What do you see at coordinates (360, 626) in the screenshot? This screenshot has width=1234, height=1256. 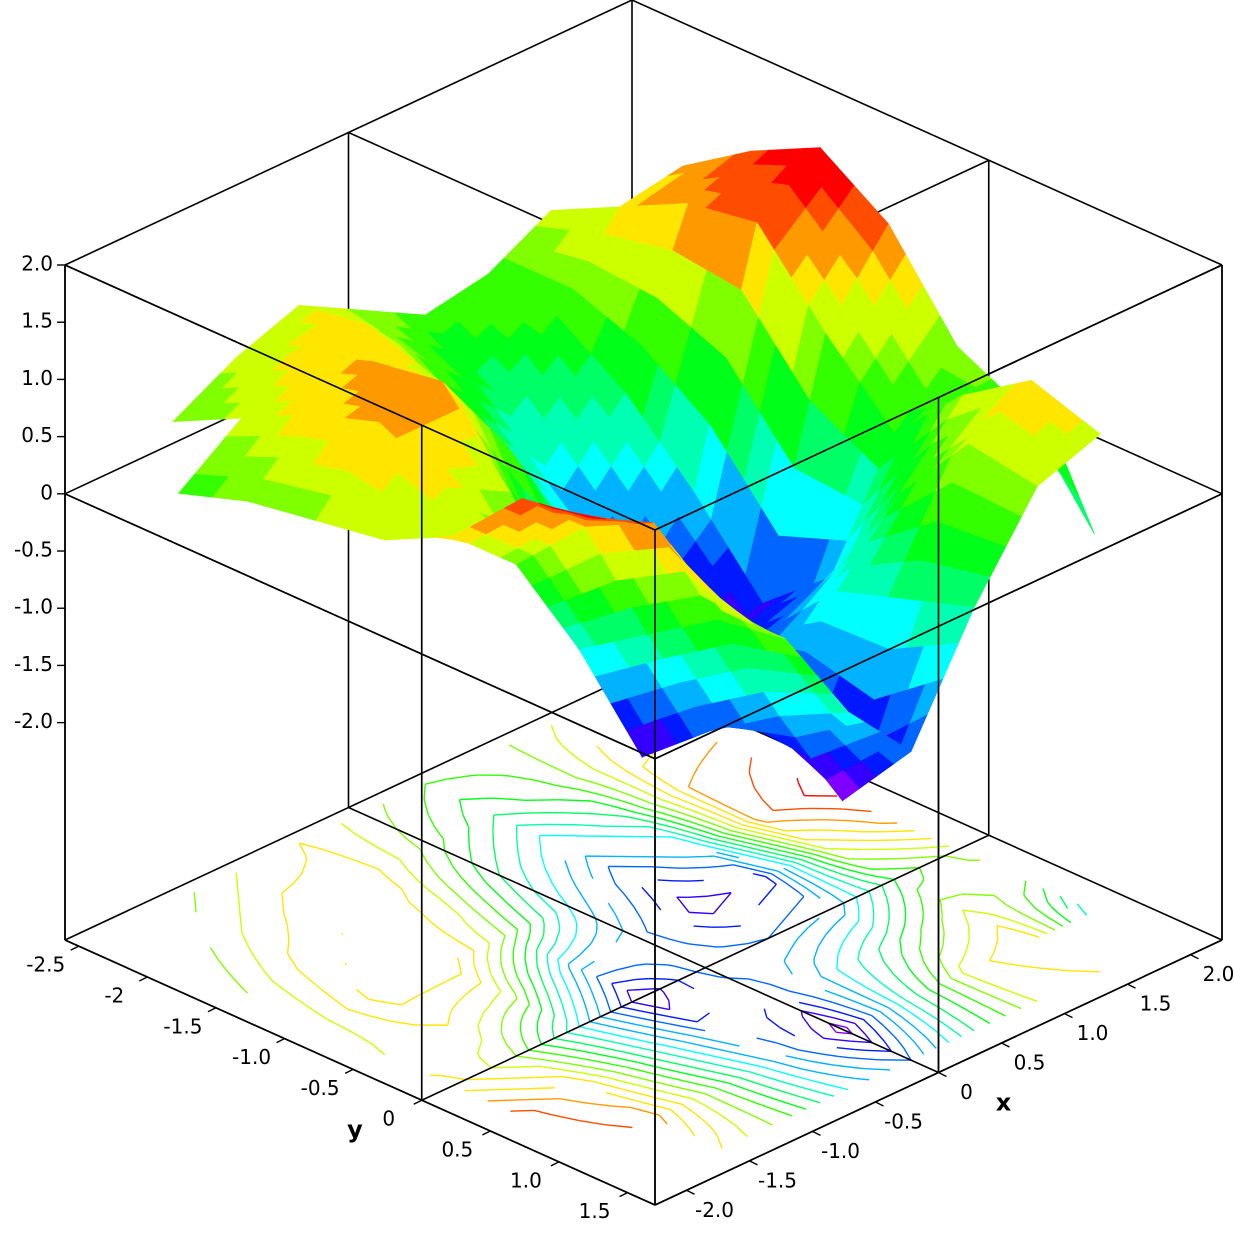 I see `grid-line` at bounding box center [360, 626].